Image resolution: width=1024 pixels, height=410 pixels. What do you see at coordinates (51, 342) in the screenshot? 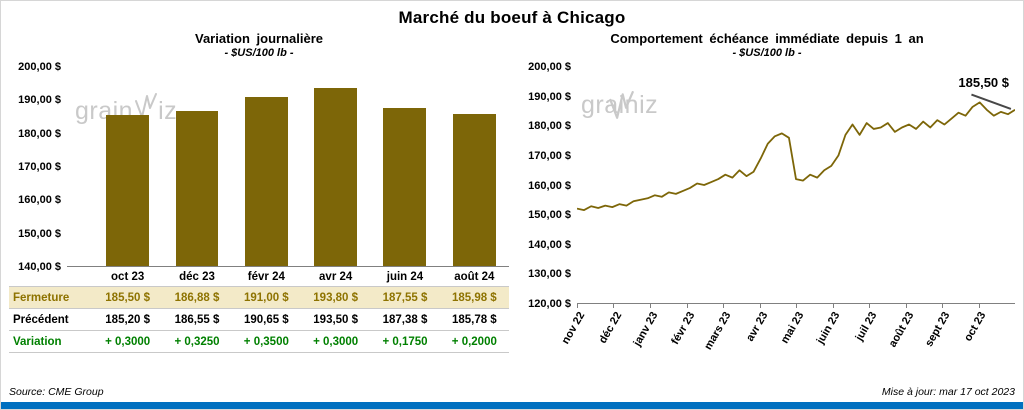
I see `table-row-label: Variation` at bounding box center [51, 342].